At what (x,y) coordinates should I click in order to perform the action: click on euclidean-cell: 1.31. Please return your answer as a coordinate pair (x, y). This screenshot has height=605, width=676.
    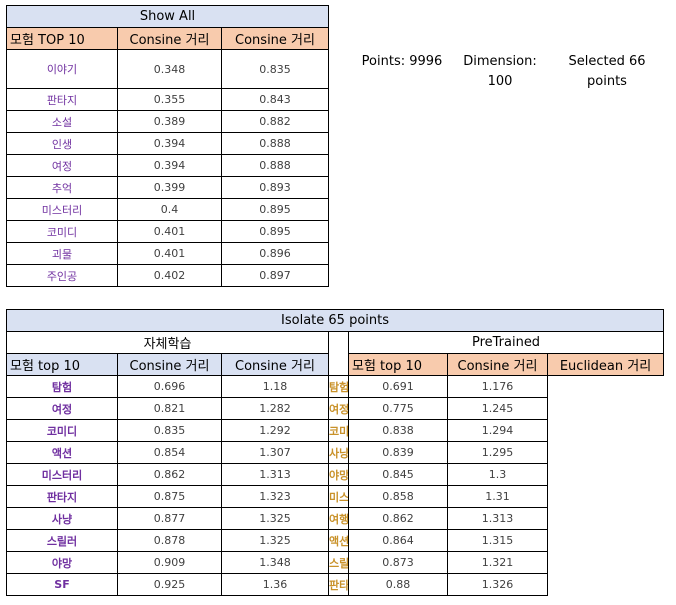
    Looking at the image, I should click on (497, 496).